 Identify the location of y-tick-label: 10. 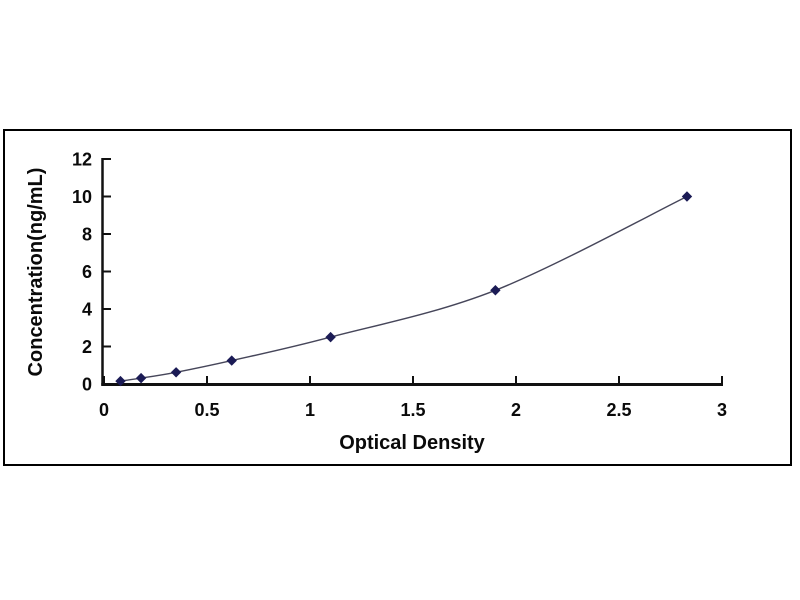
(82, 197).